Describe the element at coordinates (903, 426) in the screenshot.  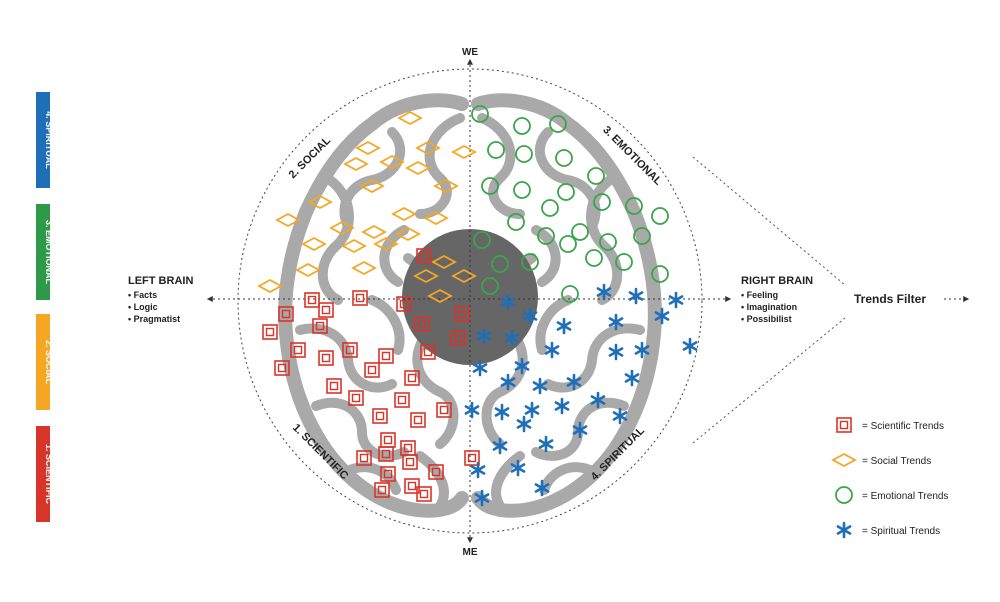
I see `legend-label-scientific: = Scientific Trends` at that location.